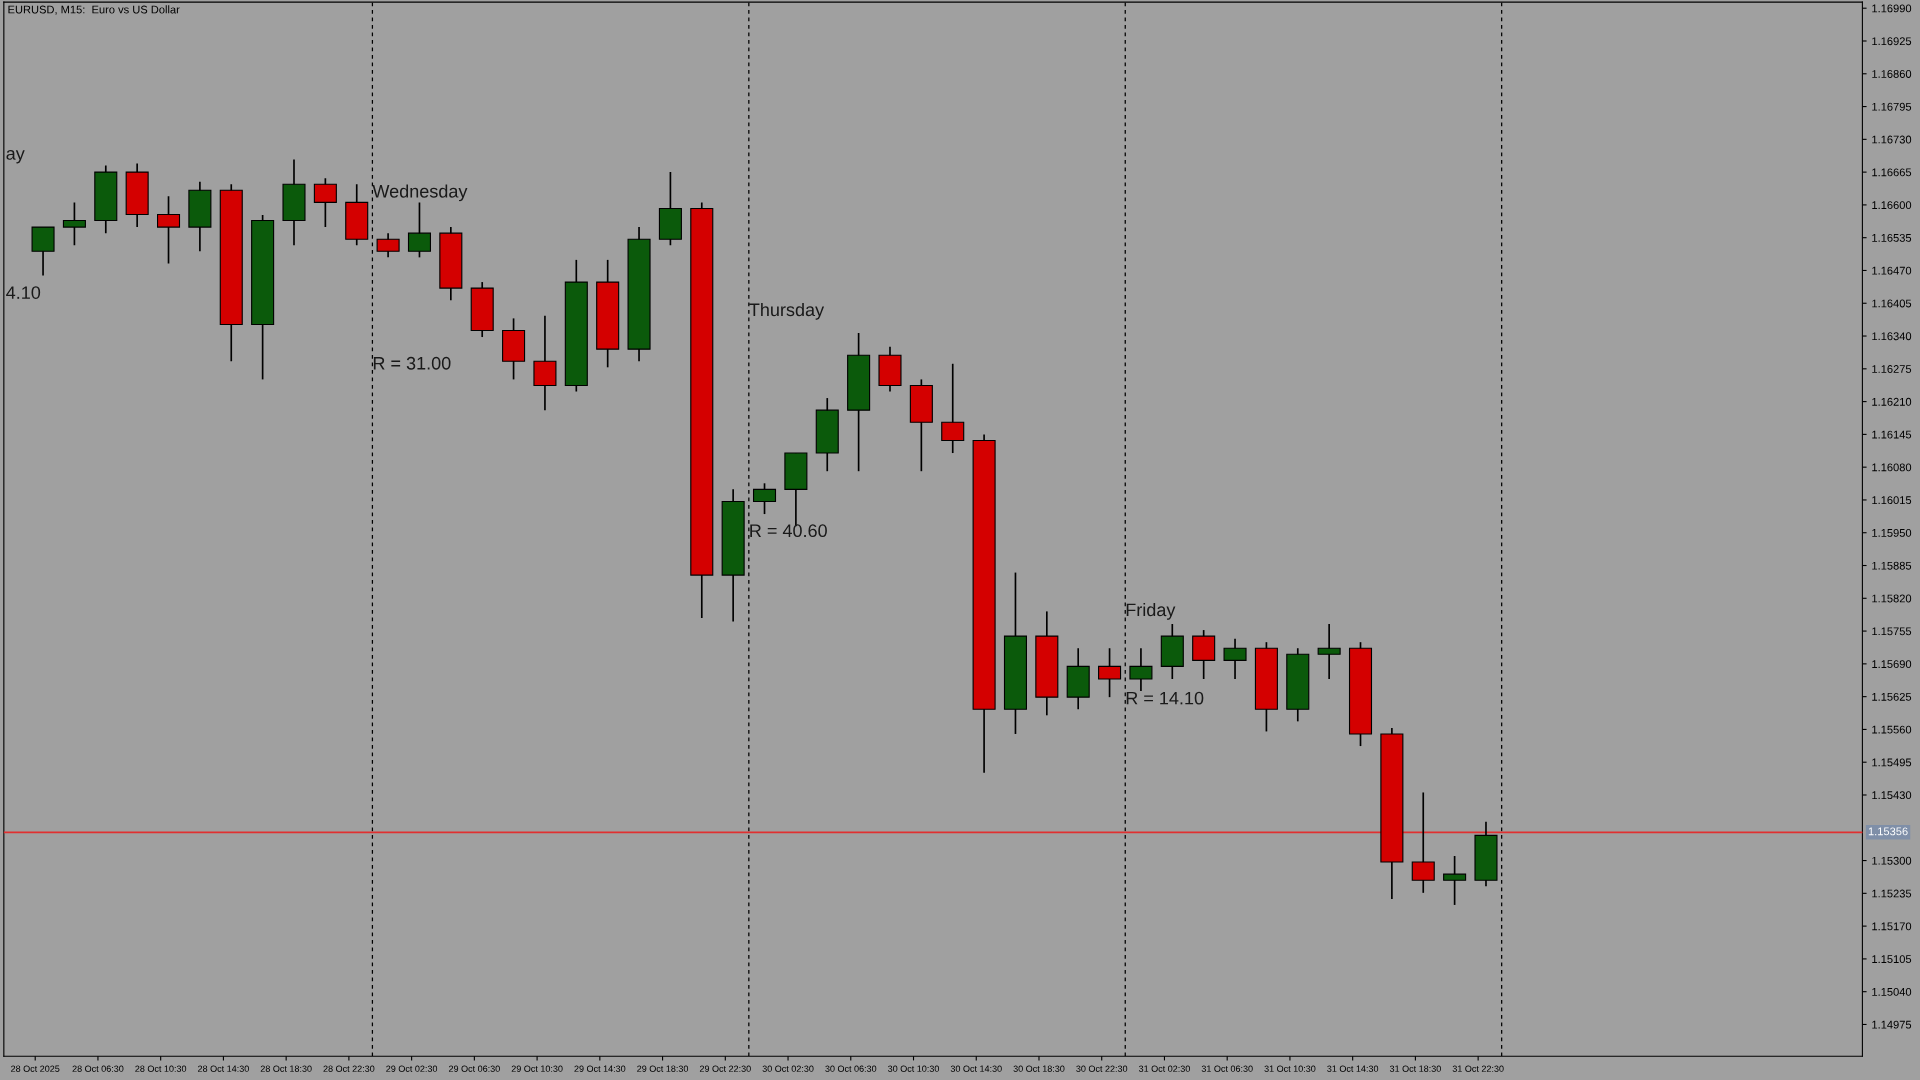  What do you see at coordinates (420, 193) in the screenshot?
I see `annotation: Wednesday` at bounding box center [420, 193].